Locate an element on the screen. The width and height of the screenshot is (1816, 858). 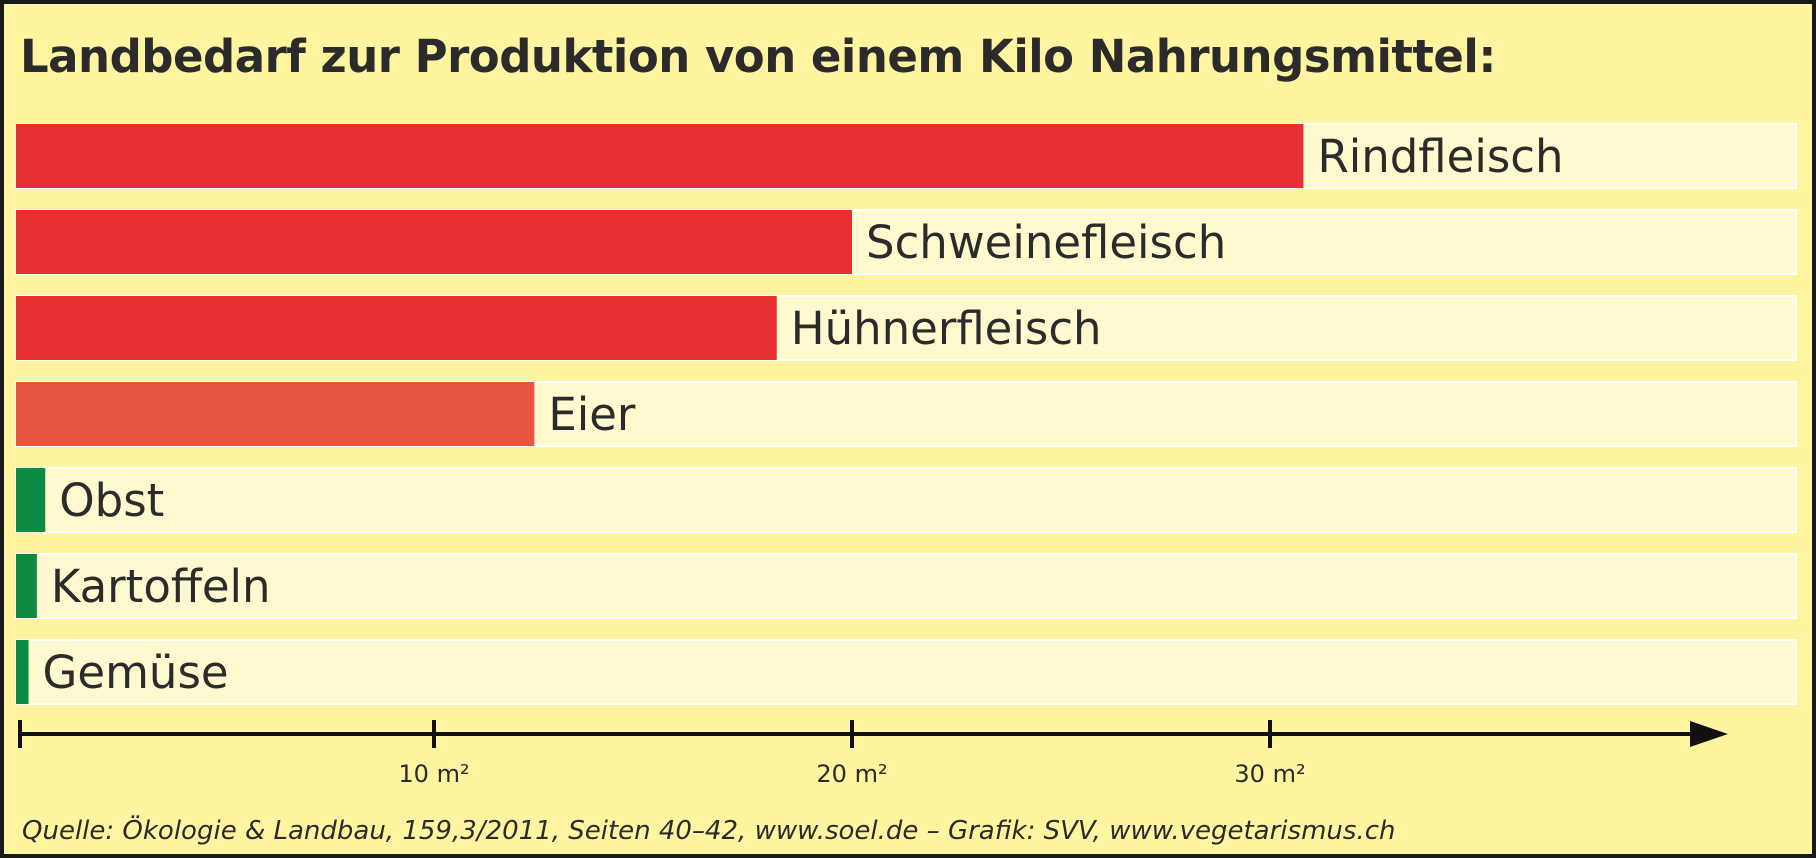
bar-label: Hühnerfleisch is located at coordinates (946, 328).